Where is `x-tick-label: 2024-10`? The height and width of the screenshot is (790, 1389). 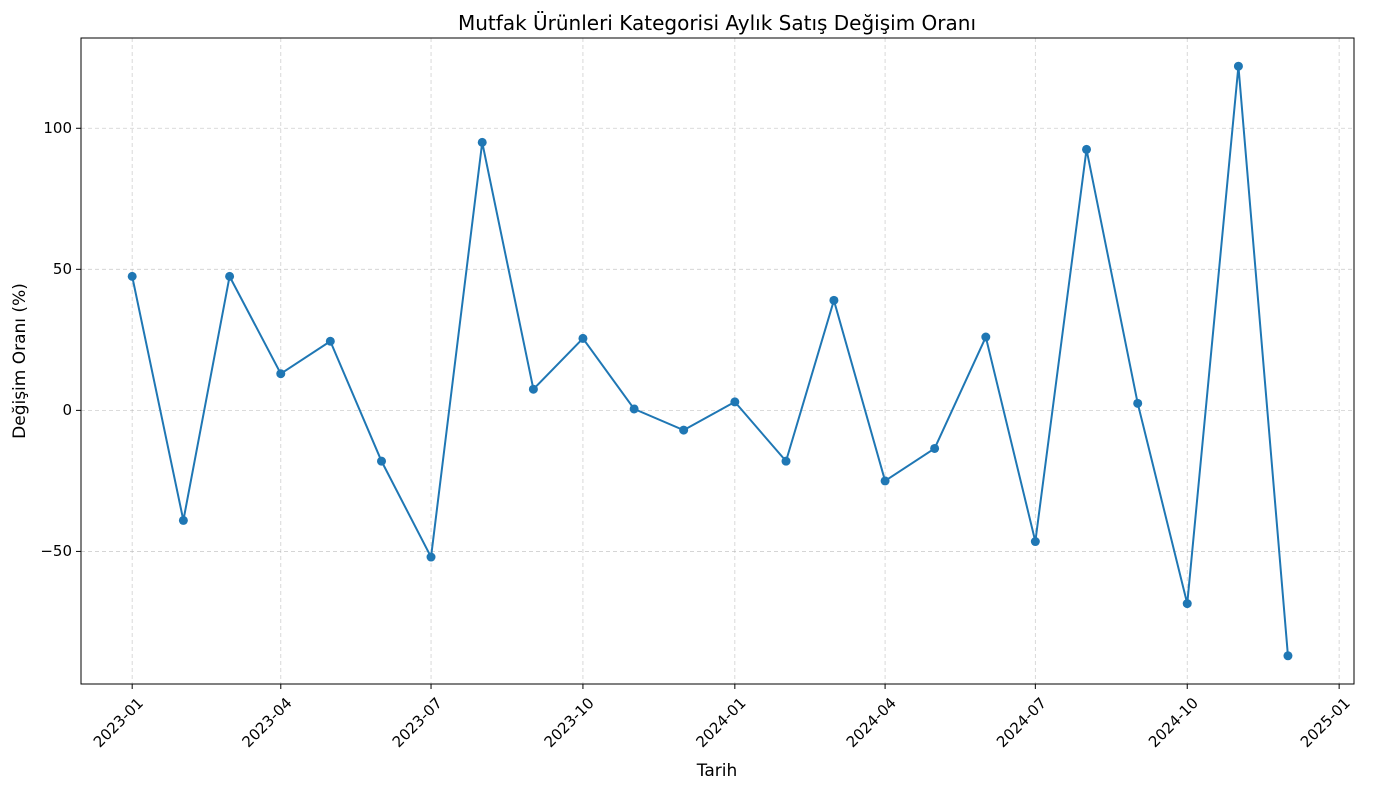 x-tick-label: 2024-10 is located at coordinates (1173, 722).